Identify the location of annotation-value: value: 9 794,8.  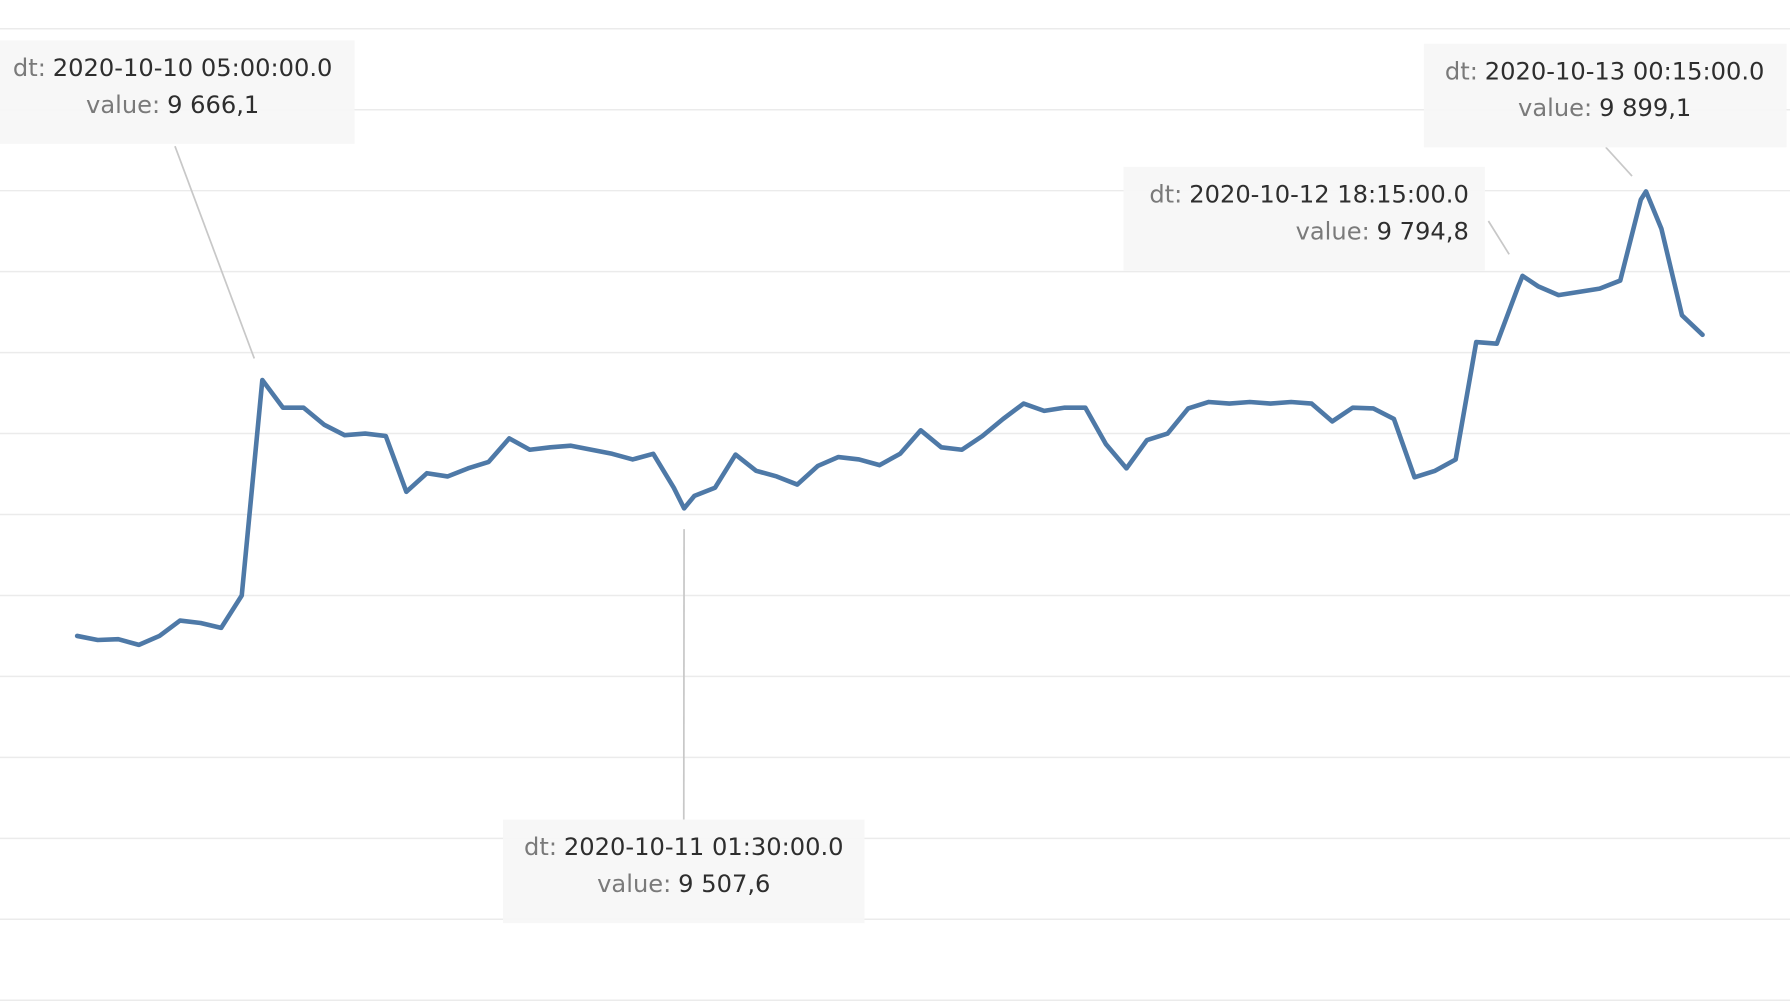
(1382, 231).